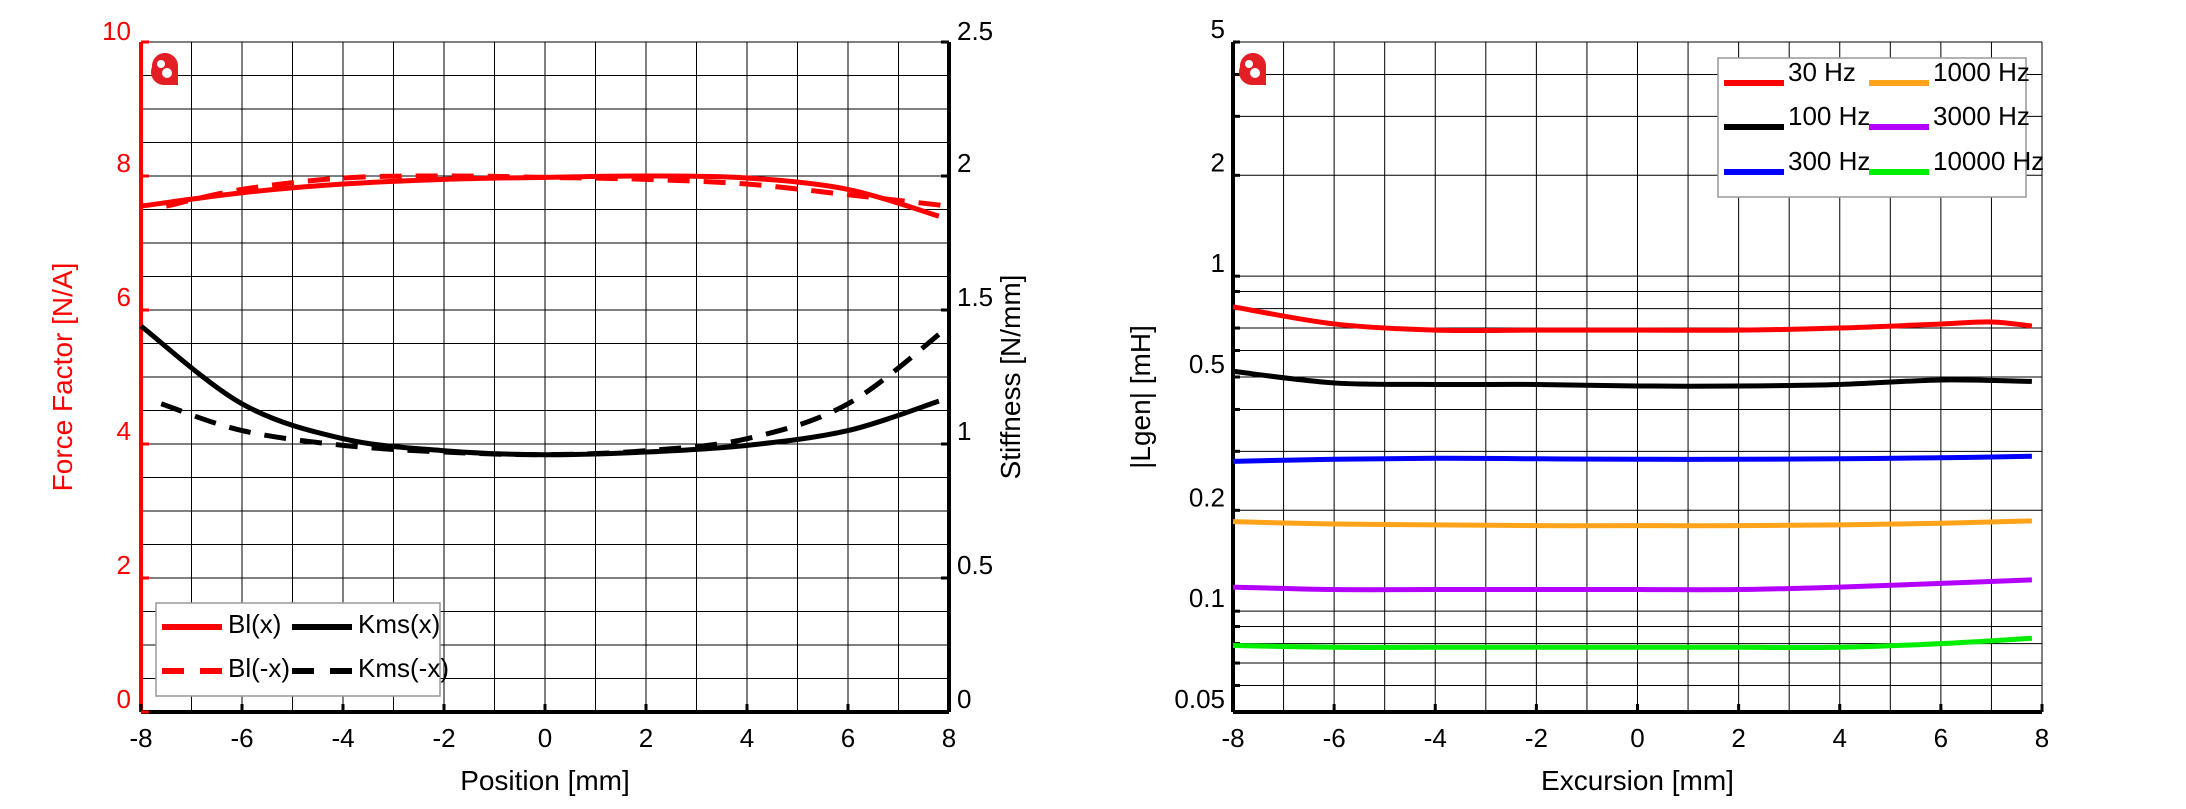  I want to click on series-line-Kms(x), so click(539, 391).